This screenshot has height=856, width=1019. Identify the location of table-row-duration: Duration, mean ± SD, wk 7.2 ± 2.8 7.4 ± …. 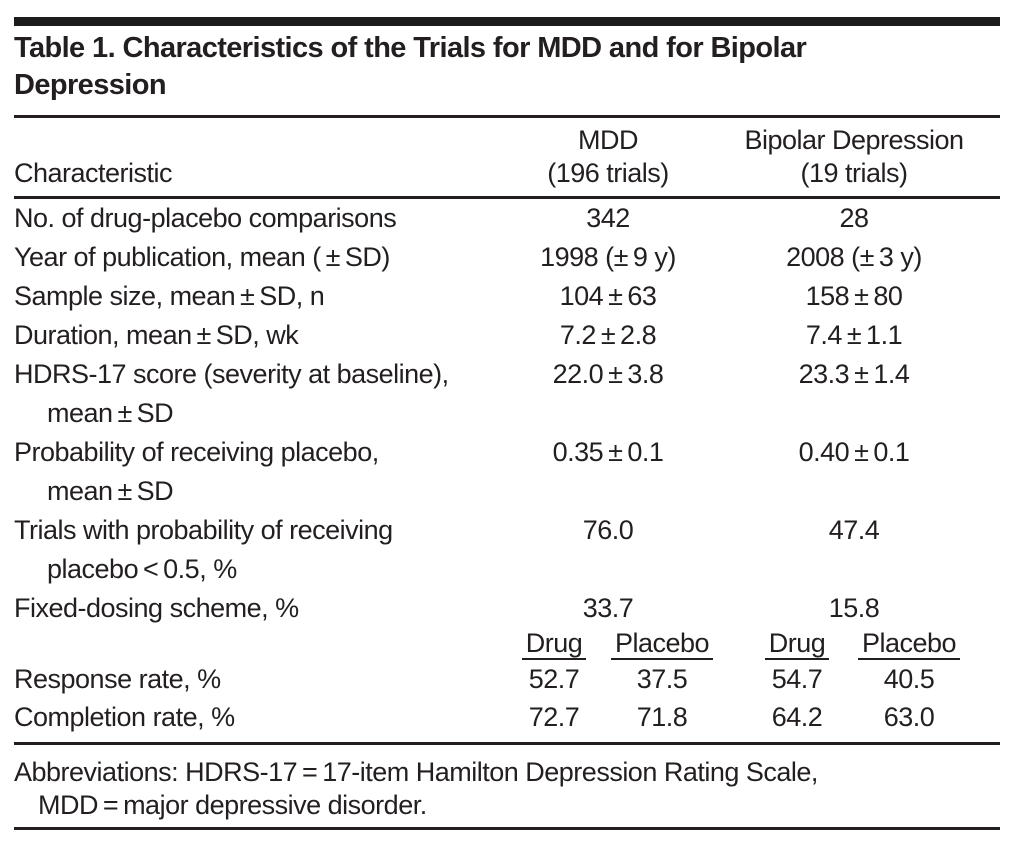
(507, 335).